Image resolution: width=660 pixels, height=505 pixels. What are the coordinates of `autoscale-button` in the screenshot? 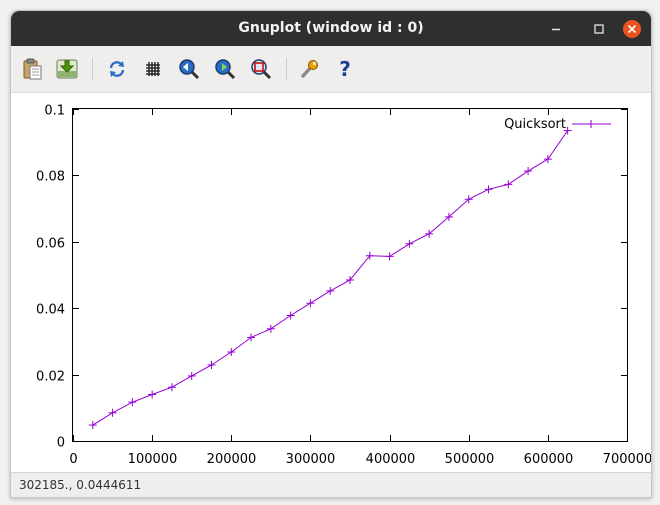 It's located at (261, 69).